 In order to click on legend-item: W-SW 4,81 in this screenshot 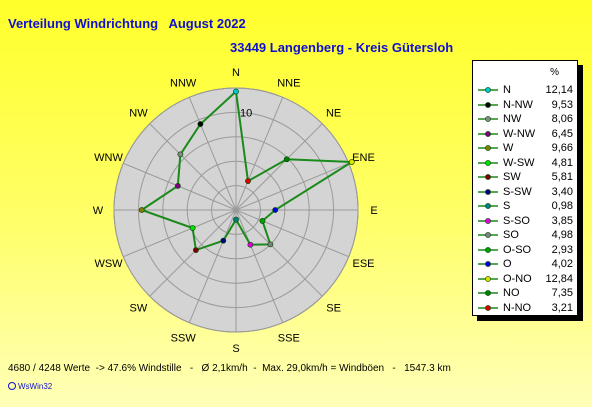, I will do `click(525, 164)`.